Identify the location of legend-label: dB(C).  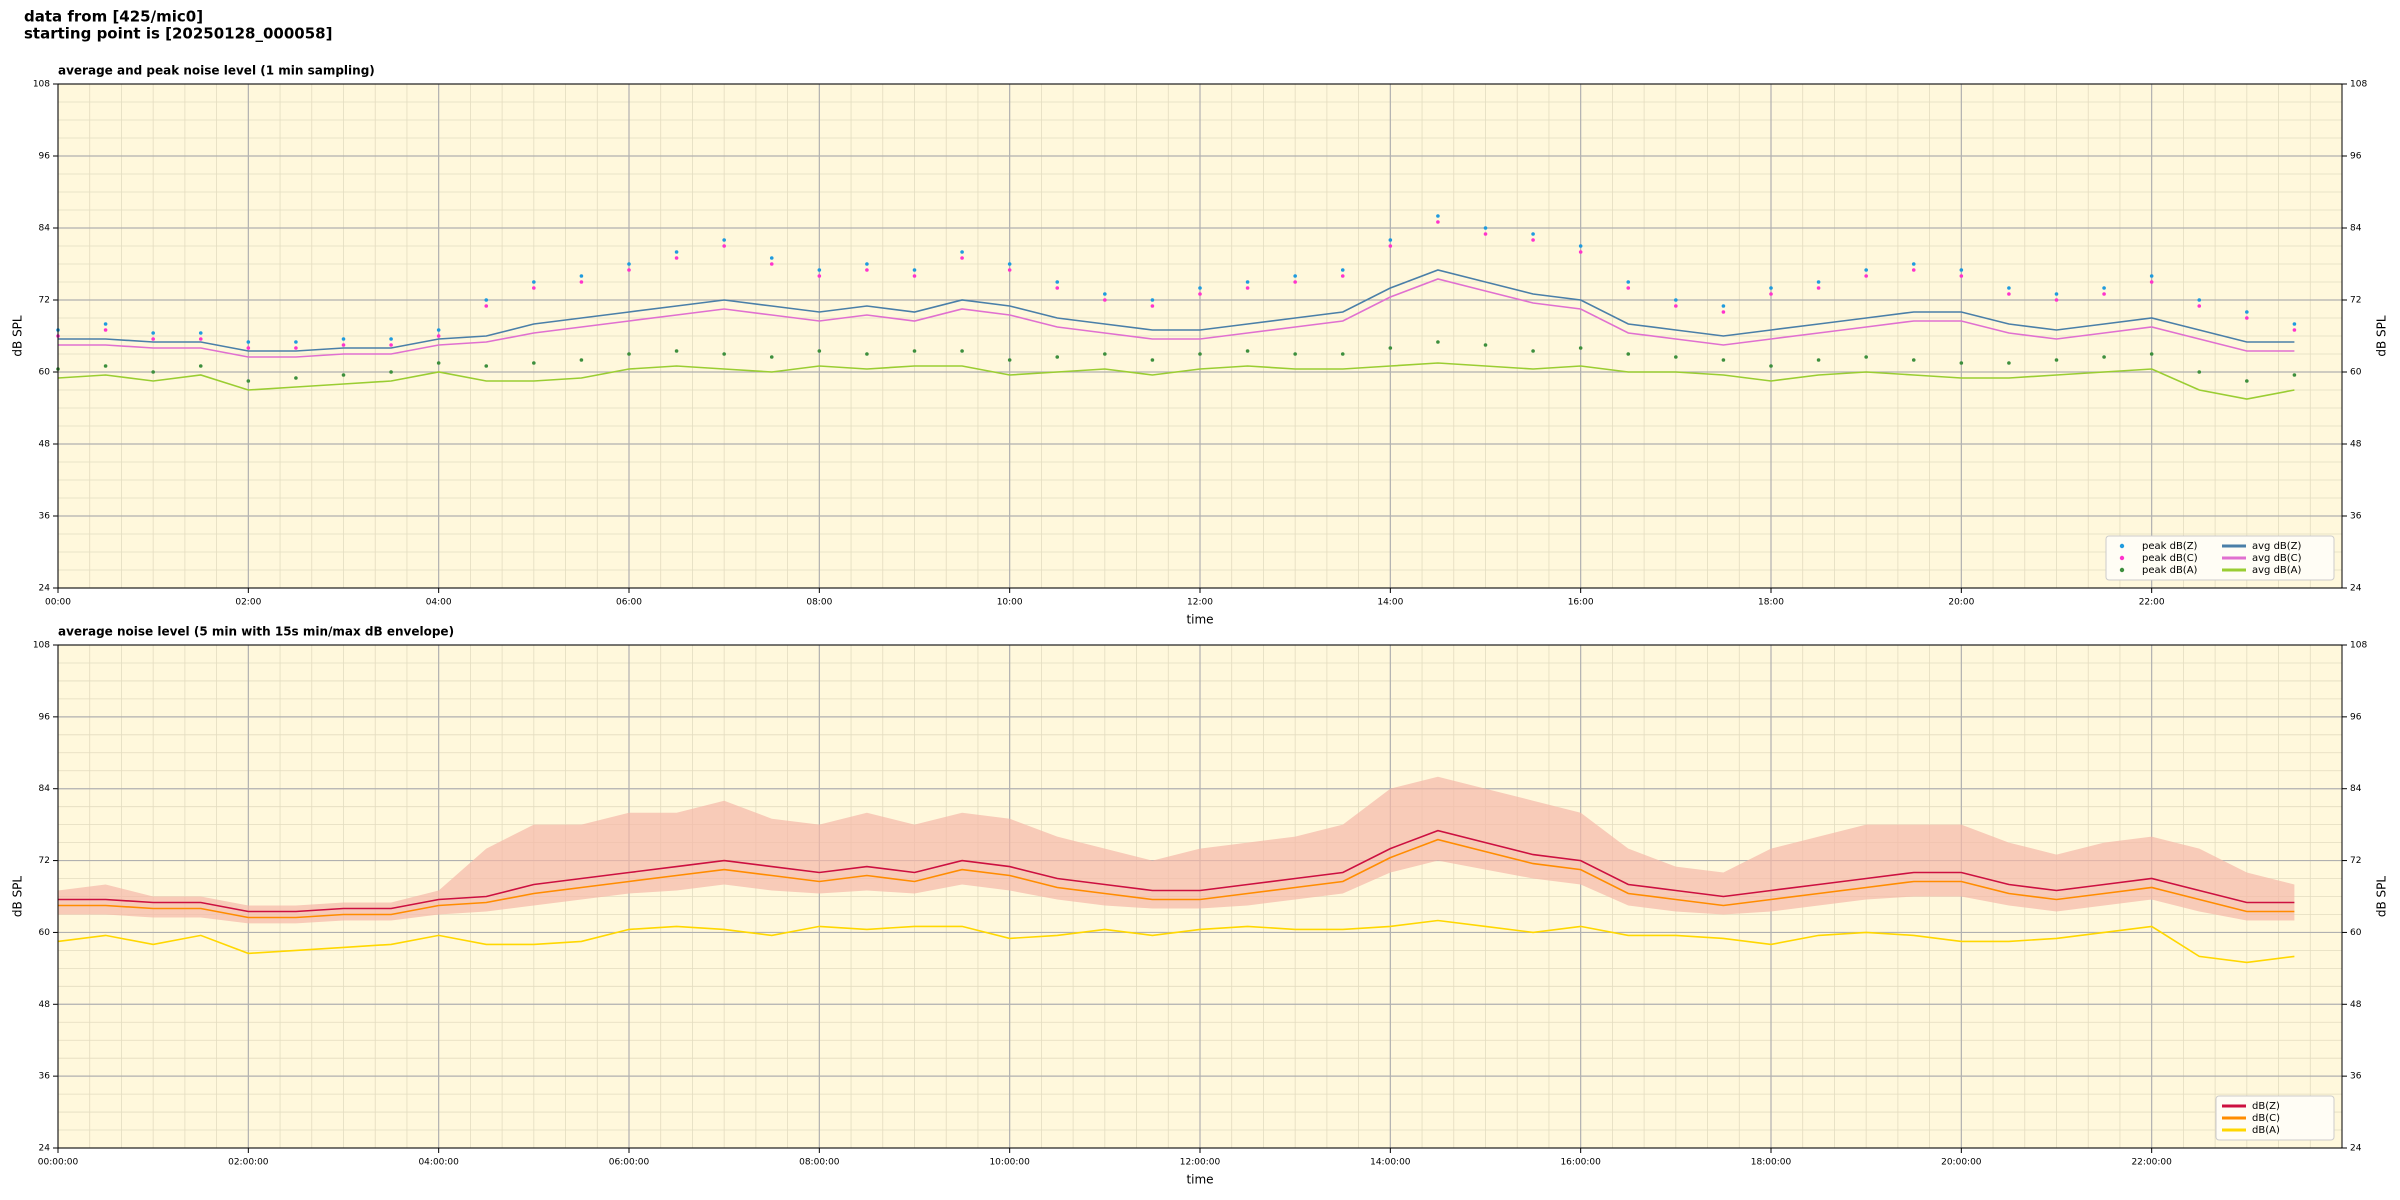
(2266, 1118).